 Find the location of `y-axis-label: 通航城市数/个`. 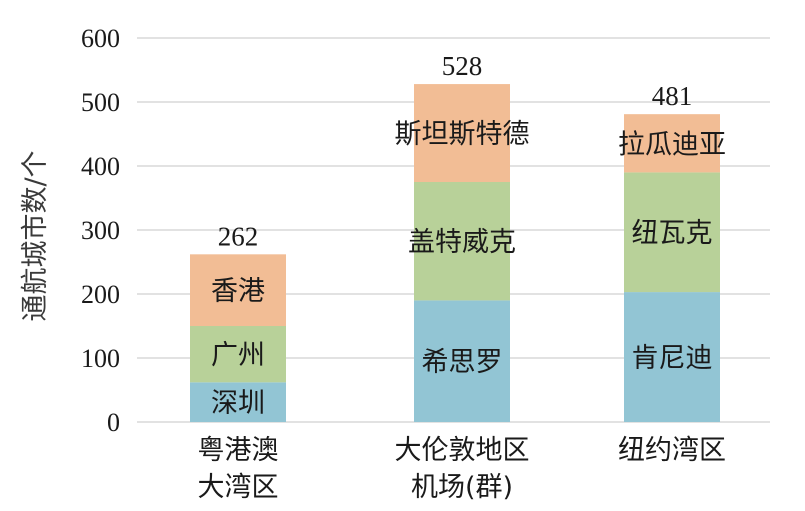

y-axis-label: 通航城市数/个 is located at coordinates (35, 235).